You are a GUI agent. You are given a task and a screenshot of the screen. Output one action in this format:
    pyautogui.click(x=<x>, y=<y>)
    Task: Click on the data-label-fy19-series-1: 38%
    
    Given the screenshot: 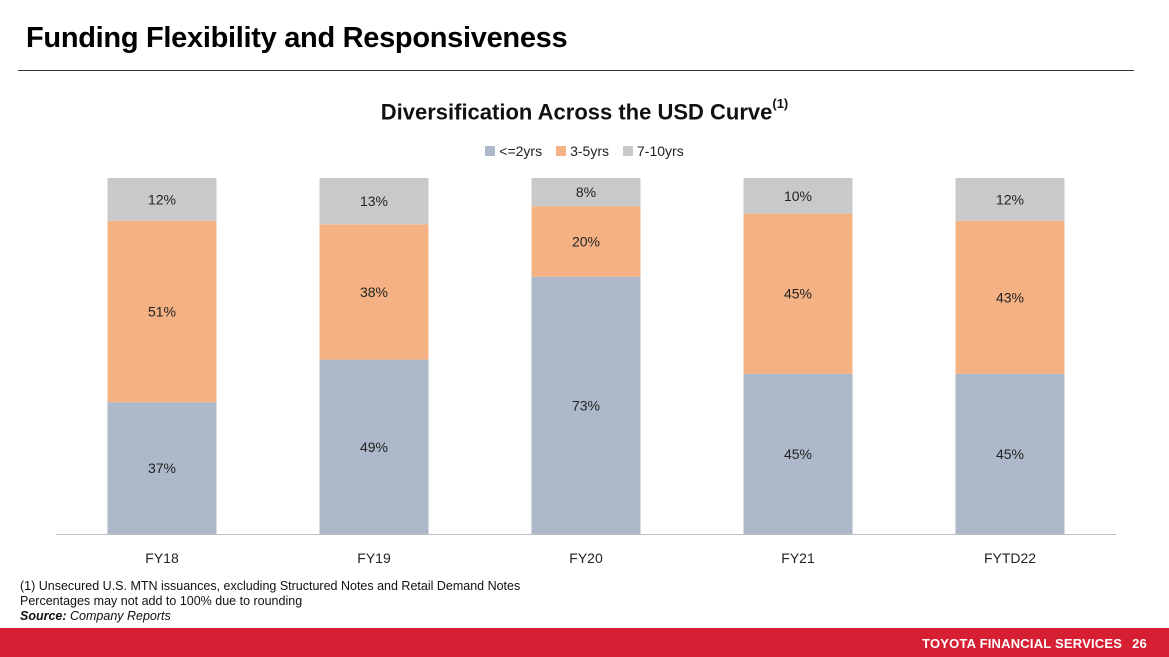 What is the action you would take?
    pyautogui.click(x=374, y=292)
    